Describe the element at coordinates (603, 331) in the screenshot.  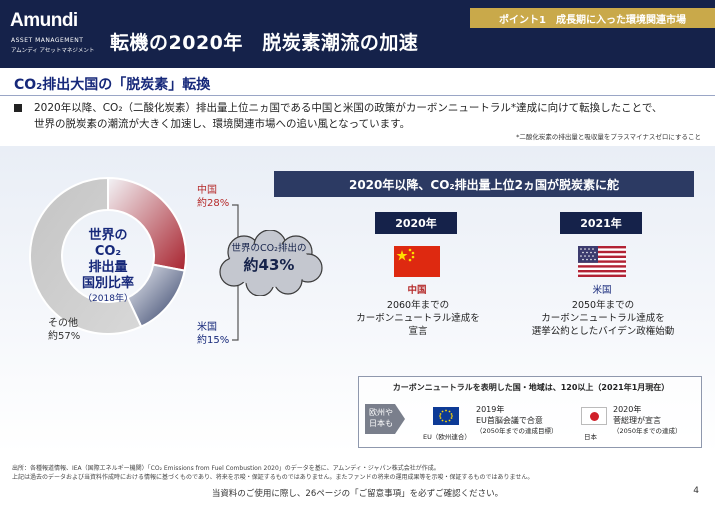
I see `usa-desc-3: 選挙公約としたバイデン政権始動` at that location.